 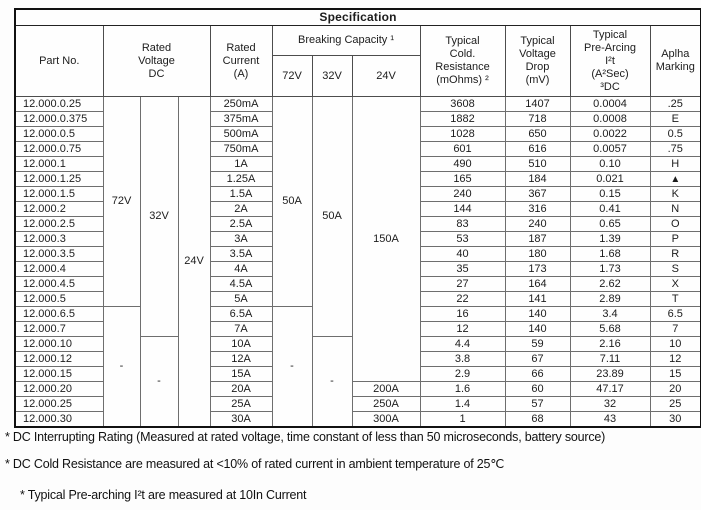 I want to click on cold-resistance-cell: 601, so click(x=462, y=149).